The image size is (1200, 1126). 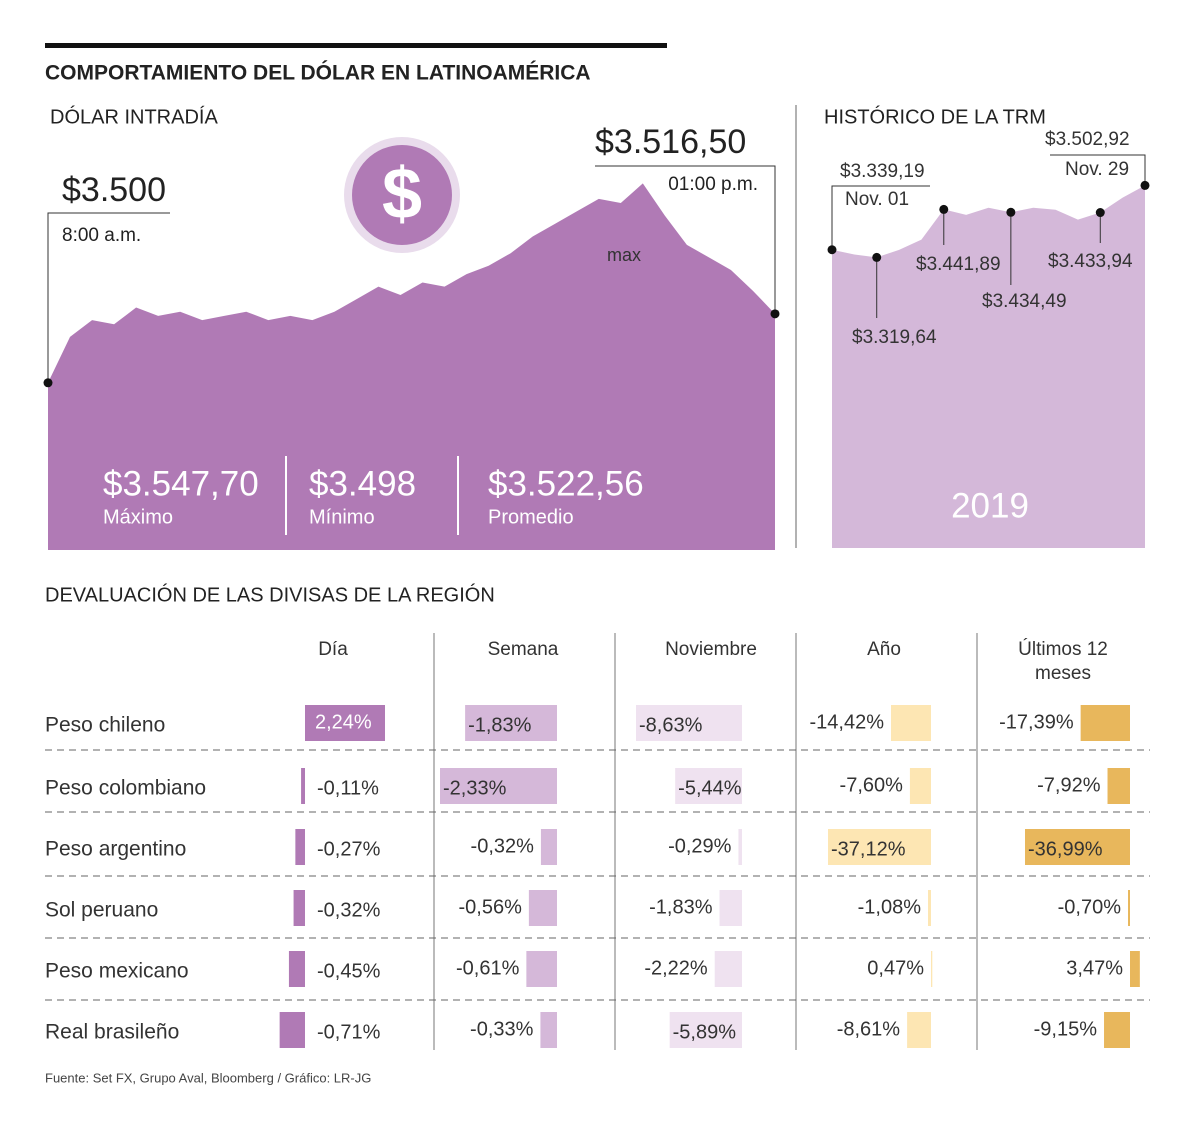 What do you see at coordinates (134, 116) in the screenshot?
I see `intraday-title: DÓLAR INTRADÍA` at bounding box center [134, 116].